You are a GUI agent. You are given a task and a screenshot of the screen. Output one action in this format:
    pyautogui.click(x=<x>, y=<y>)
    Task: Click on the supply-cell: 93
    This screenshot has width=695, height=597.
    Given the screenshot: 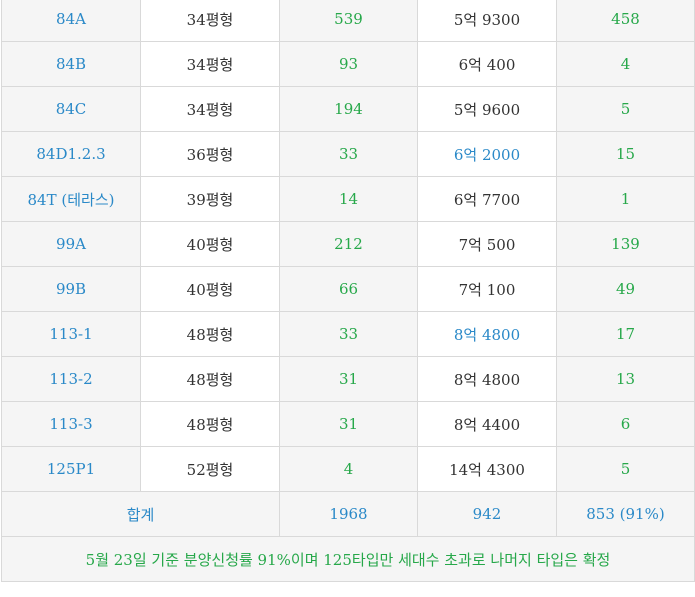 What is the action you would take?
    pyautogui.click(x=348, y=64)
    